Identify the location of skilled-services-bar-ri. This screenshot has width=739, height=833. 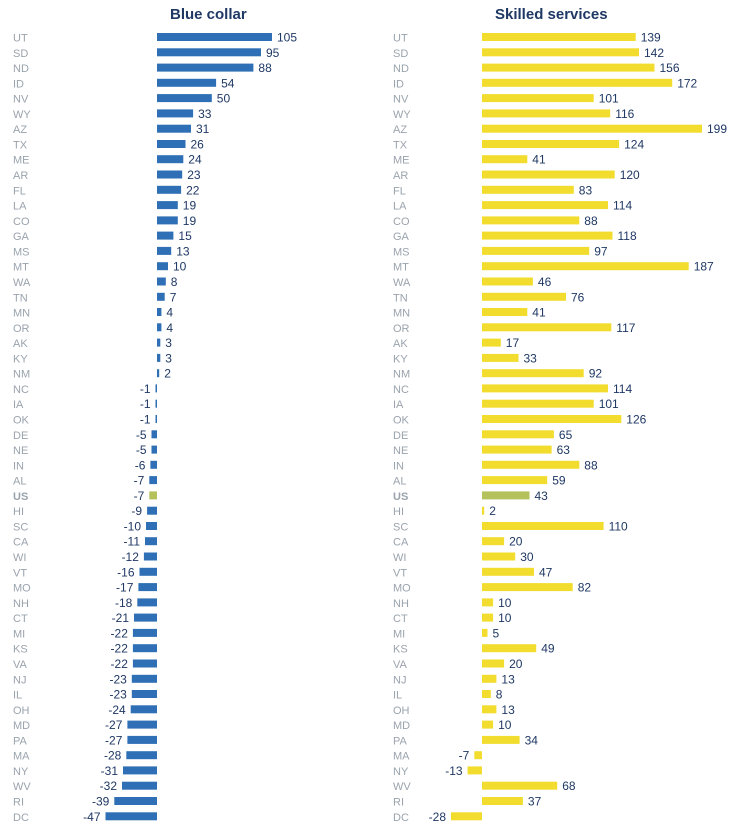
(502, 801).